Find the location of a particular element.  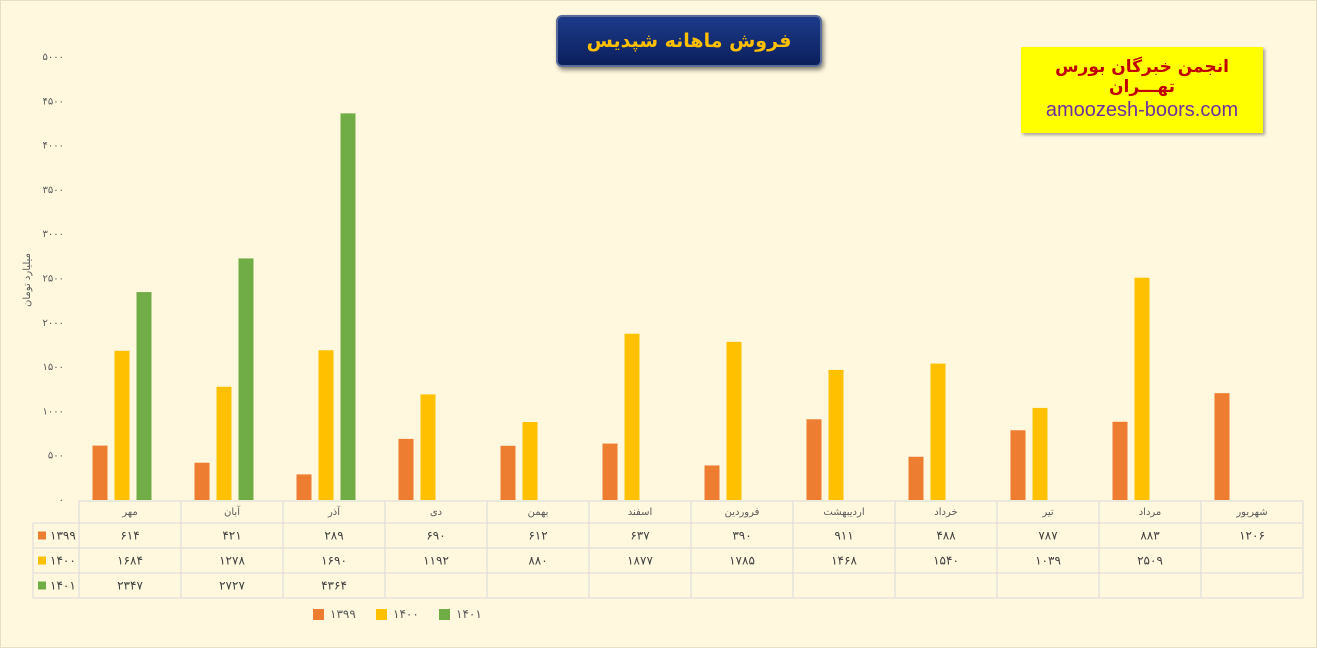

category-label: بهمن is located at coordinates (538, 512).